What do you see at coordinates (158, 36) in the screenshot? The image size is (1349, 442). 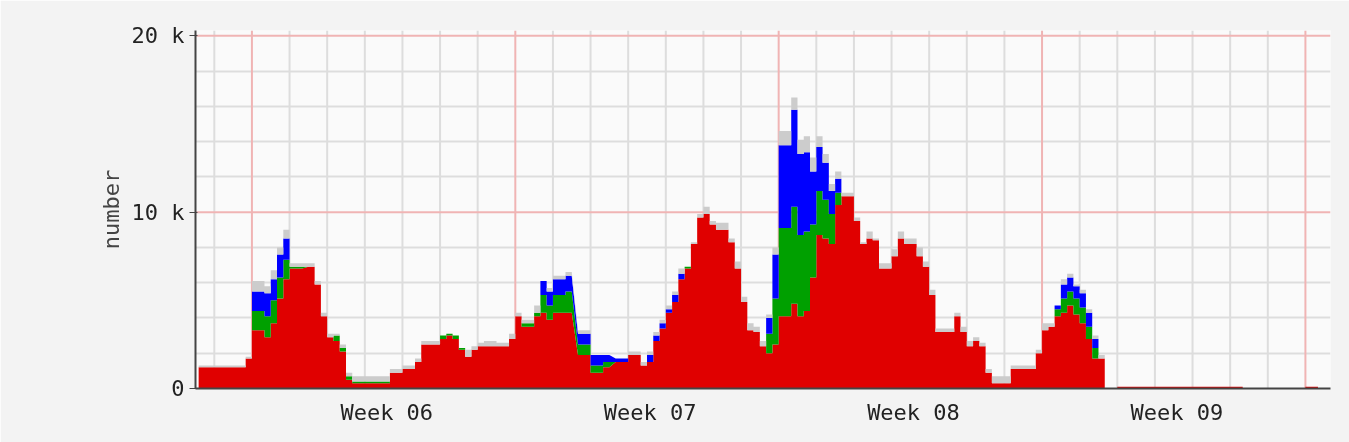 I see `y-tick-label: 20 k` at bounding box center [158, 36].